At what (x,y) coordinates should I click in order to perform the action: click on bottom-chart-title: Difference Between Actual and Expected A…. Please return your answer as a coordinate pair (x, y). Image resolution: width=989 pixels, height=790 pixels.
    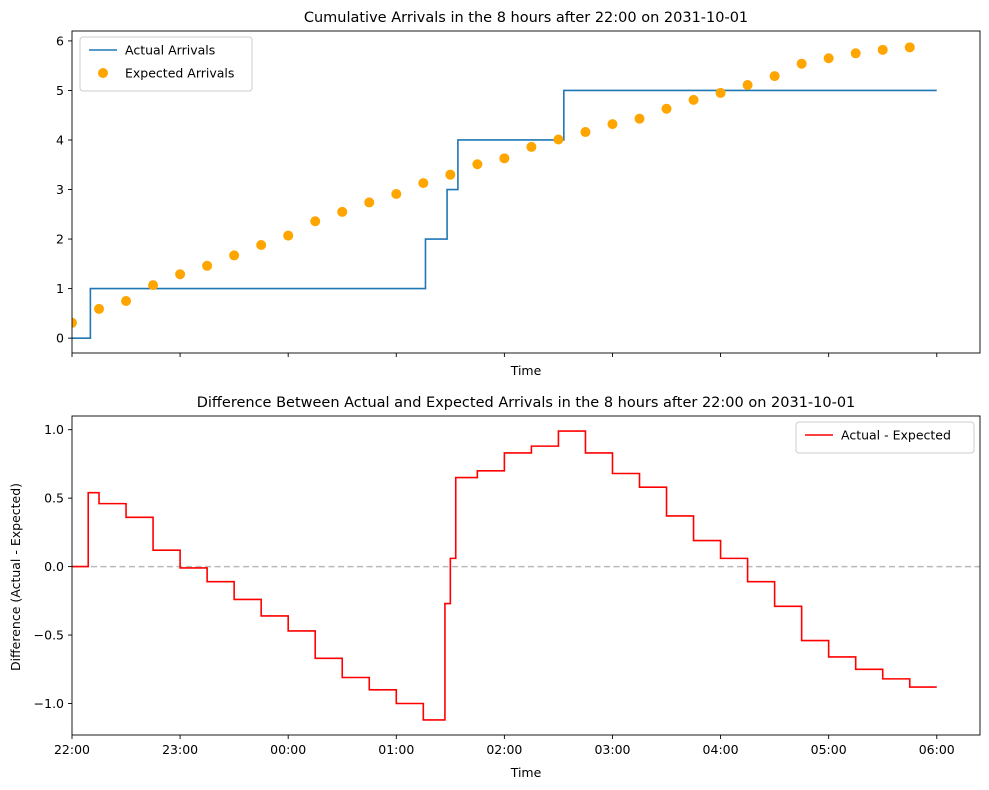
    Looking at the image, I should click on (526, 403).